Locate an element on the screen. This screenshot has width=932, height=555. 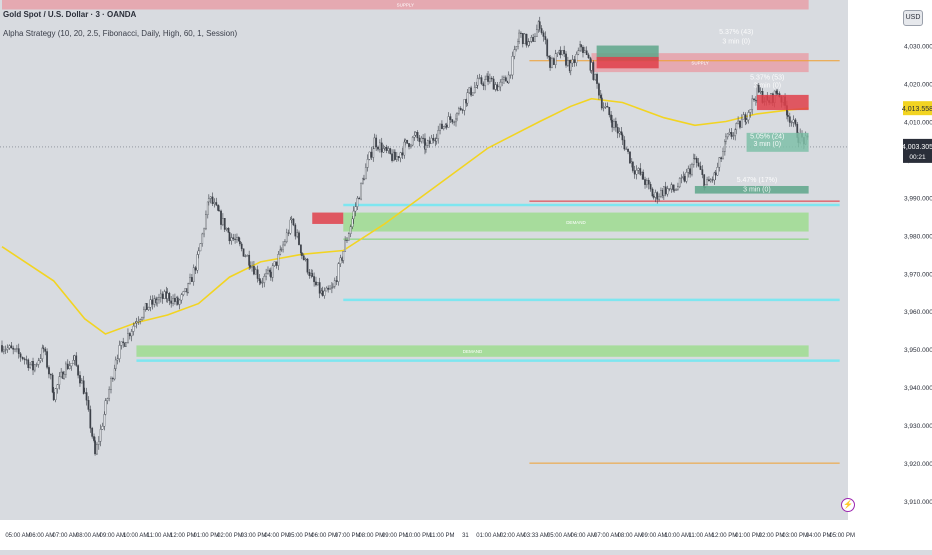
zone-label: DEMAND is located at coordinates (576, 222).